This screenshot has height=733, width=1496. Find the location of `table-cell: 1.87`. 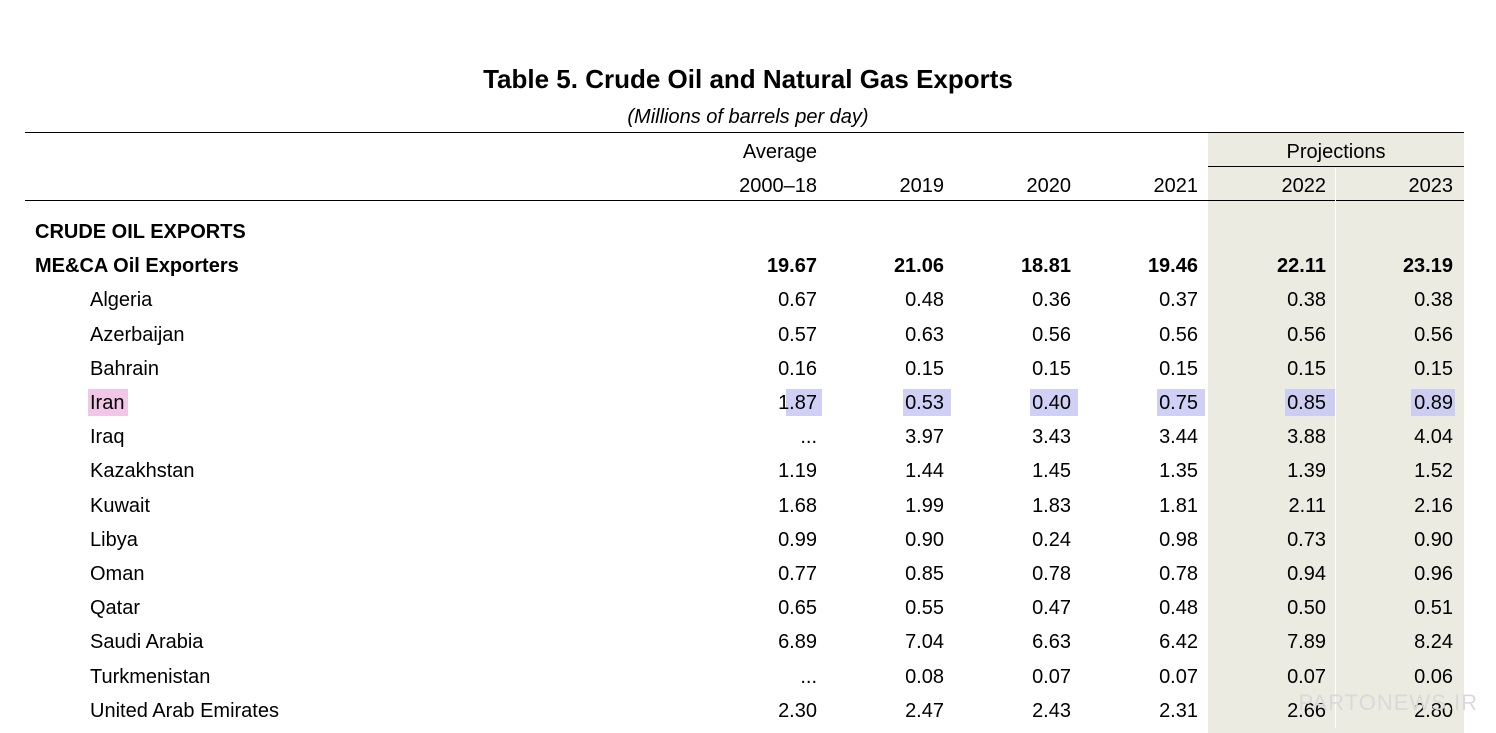

table-cell: 1.87 is located at coordinates (797, 403).